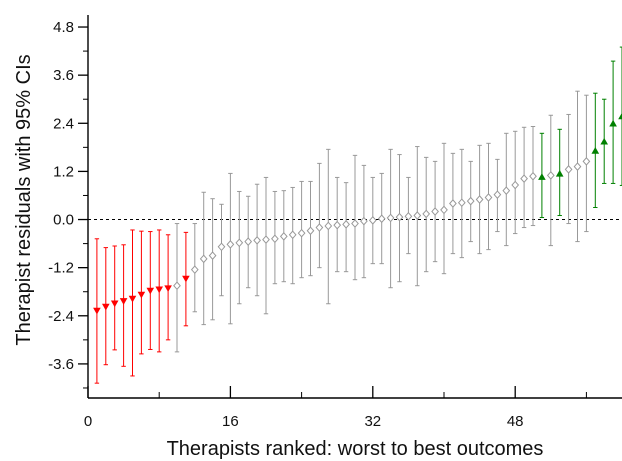 The height and width of the screenshot is (461, 622). I want to click on y-tick-label: 2.4, so click(63, 123).